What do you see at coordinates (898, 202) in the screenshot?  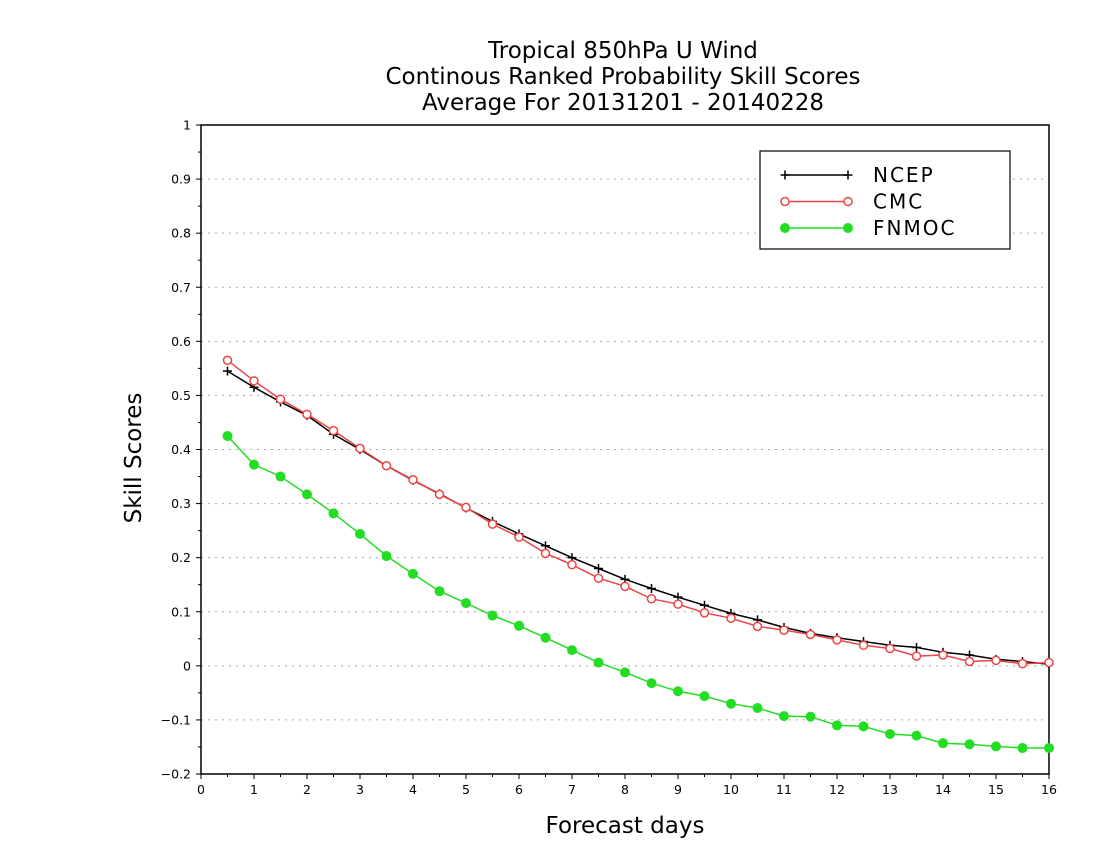 I see `legend-label: CMC` at bounding box center [898, 202].